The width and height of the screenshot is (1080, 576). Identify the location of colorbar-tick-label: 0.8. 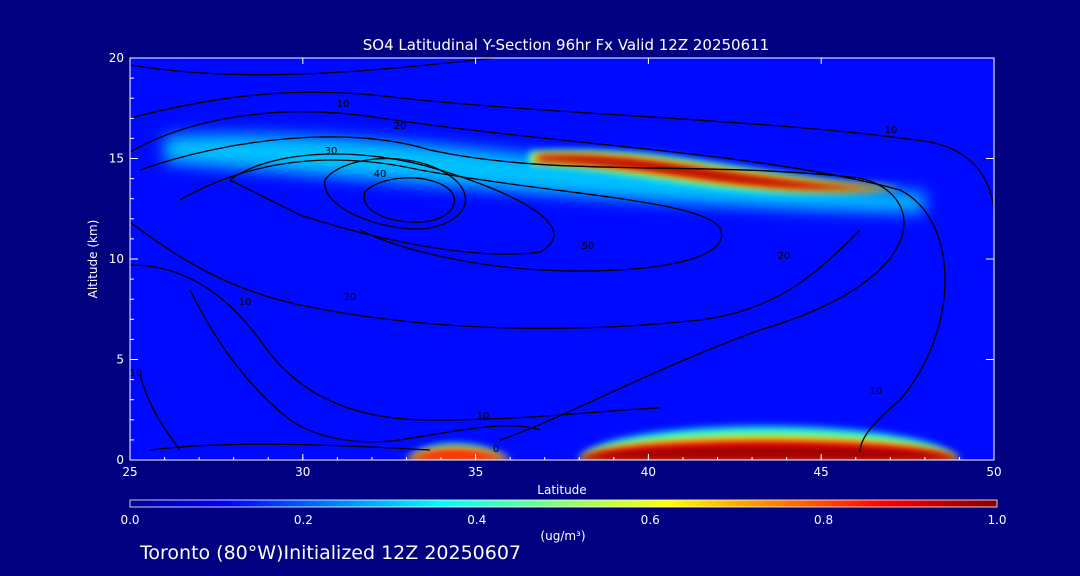
(823, 520).